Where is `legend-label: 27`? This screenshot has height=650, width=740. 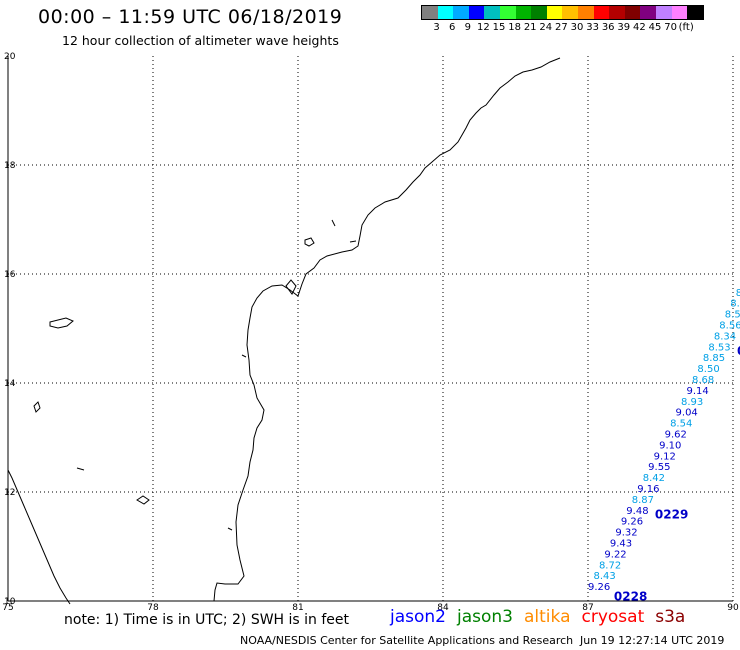
legend-label: 27 is located at coordinates (561, 27).